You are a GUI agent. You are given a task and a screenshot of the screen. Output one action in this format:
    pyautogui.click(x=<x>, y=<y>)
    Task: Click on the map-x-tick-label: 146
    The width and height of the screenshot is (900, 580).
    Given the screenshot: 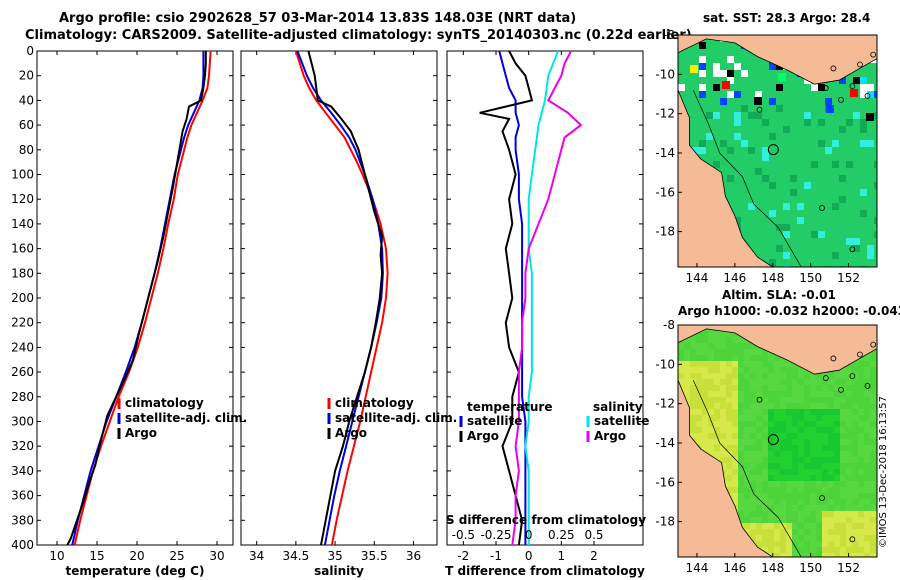 What is the action you would take?
    pyautogui.click(x=734, y=568)
    